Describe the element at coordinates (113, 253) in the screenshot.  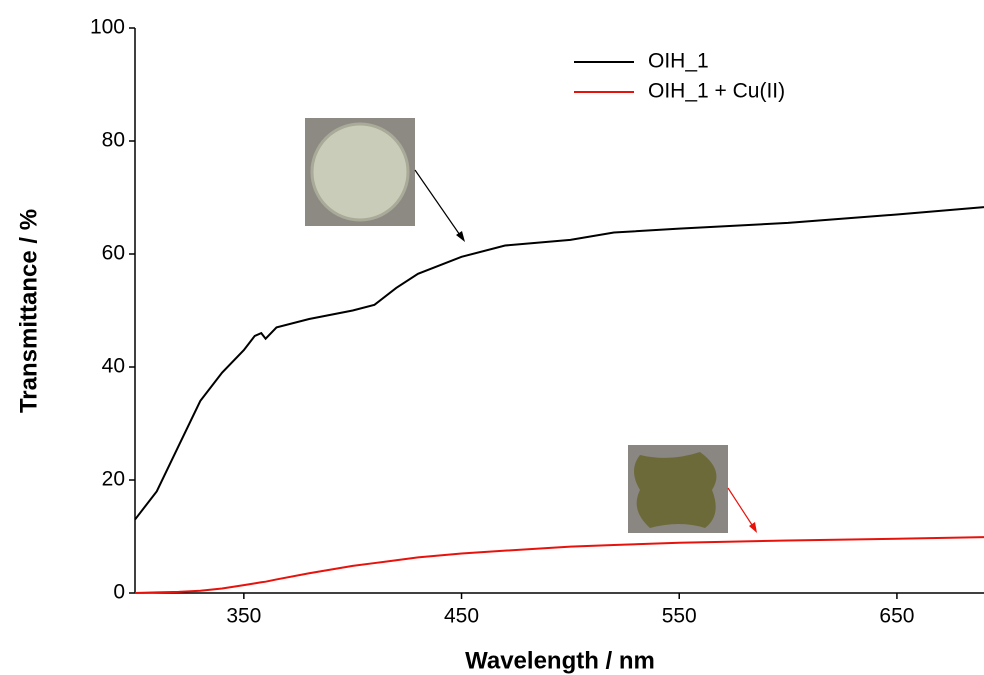
I see `y-tick-label: 60` at that location.